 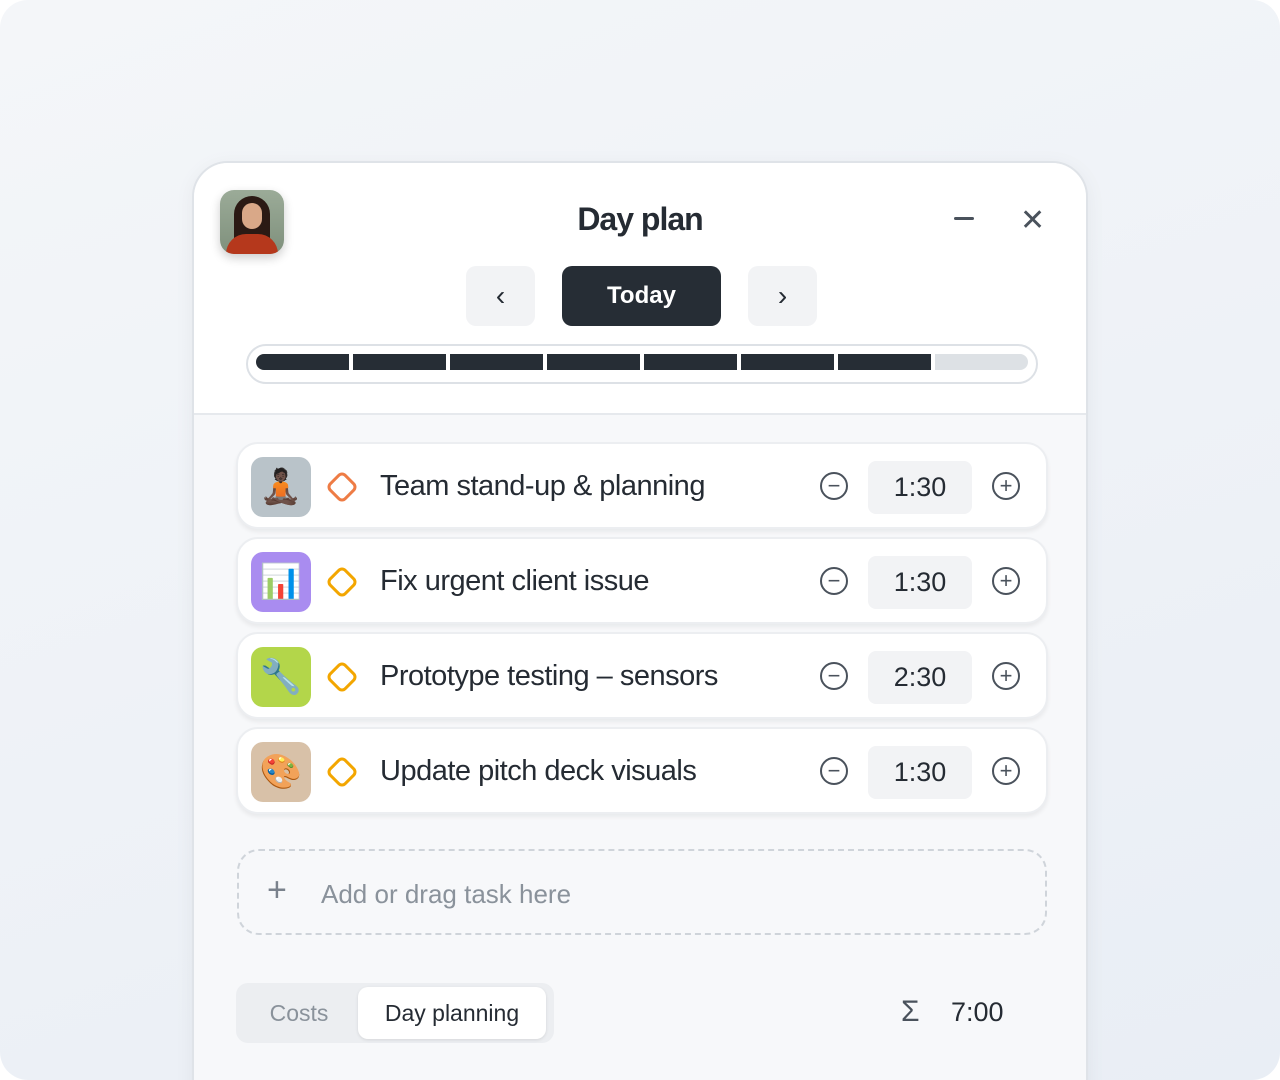 I want to click on prev-day-button: ‹, so click(x=500, y=296).